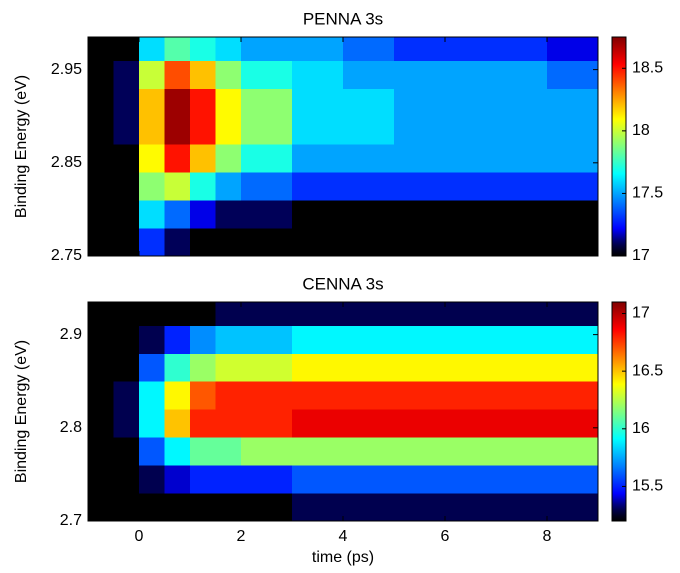 The image size is (680, 573). What do you see at coordinates (647, 193) in the screenshot?
I see `colorbar-tick-label: 17.5` at bounding box center [647, 193].